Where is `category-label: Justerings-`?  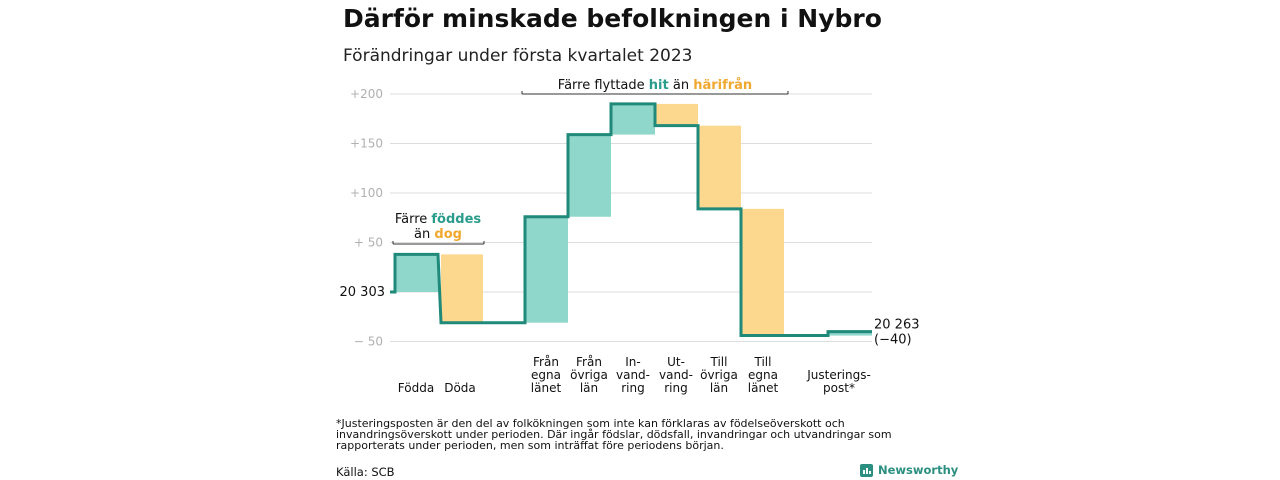
category-label: Justerings- is located at coordinates (838, 375).